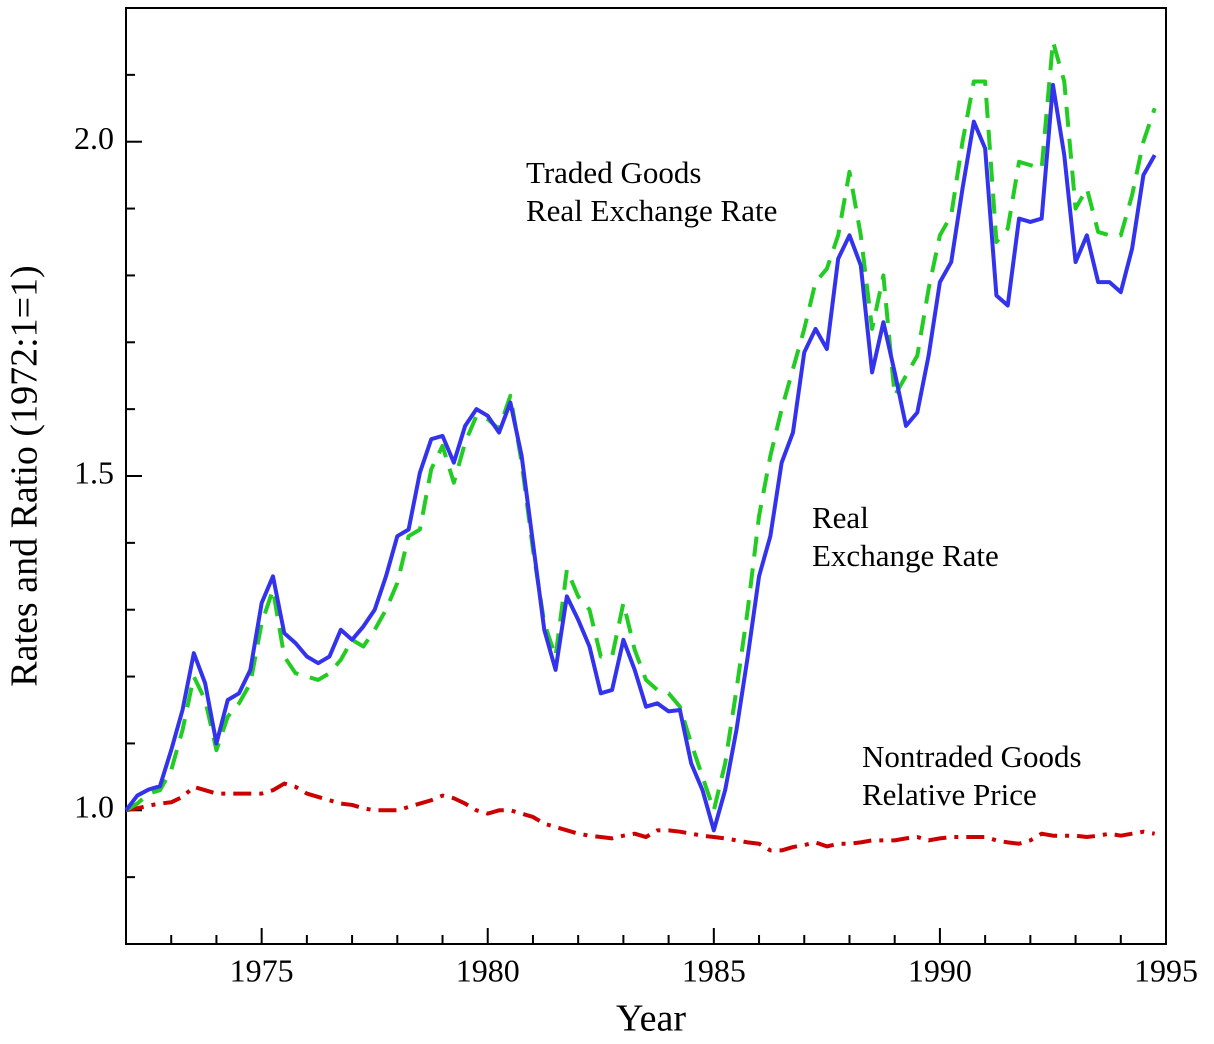  What do you see at coordinates (94, 138) in the screenshot?
I see `y-tick-label: 2.0` at bounding box center [94, 138].